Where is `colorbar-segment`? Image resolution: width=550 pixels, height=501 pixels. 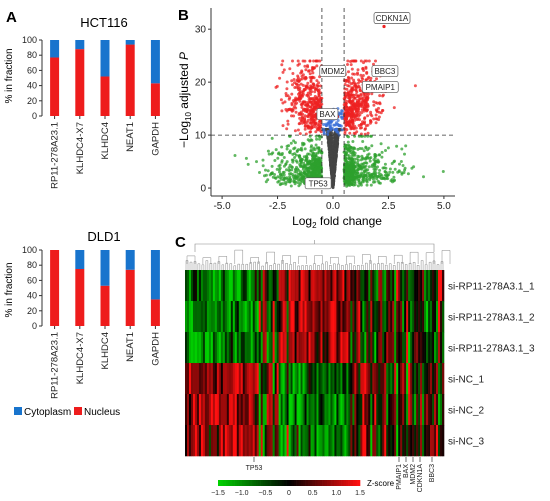 colorbar-segment is located at coordinates (245, 483).